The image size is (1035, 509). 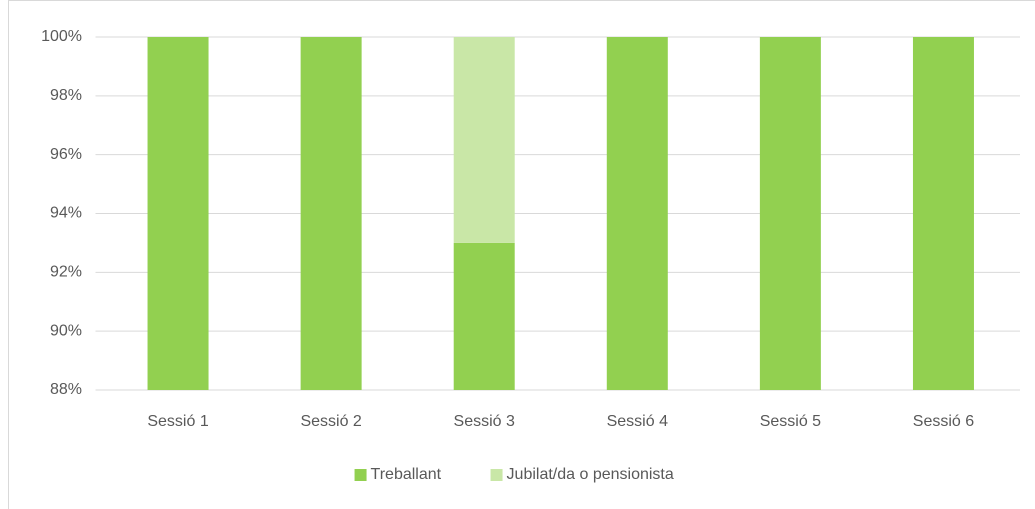 What do you see at coordinates (330, 421) in the screenshot?
I see `x-tick-label: Sessió 2` at bounding box center [330, 421].